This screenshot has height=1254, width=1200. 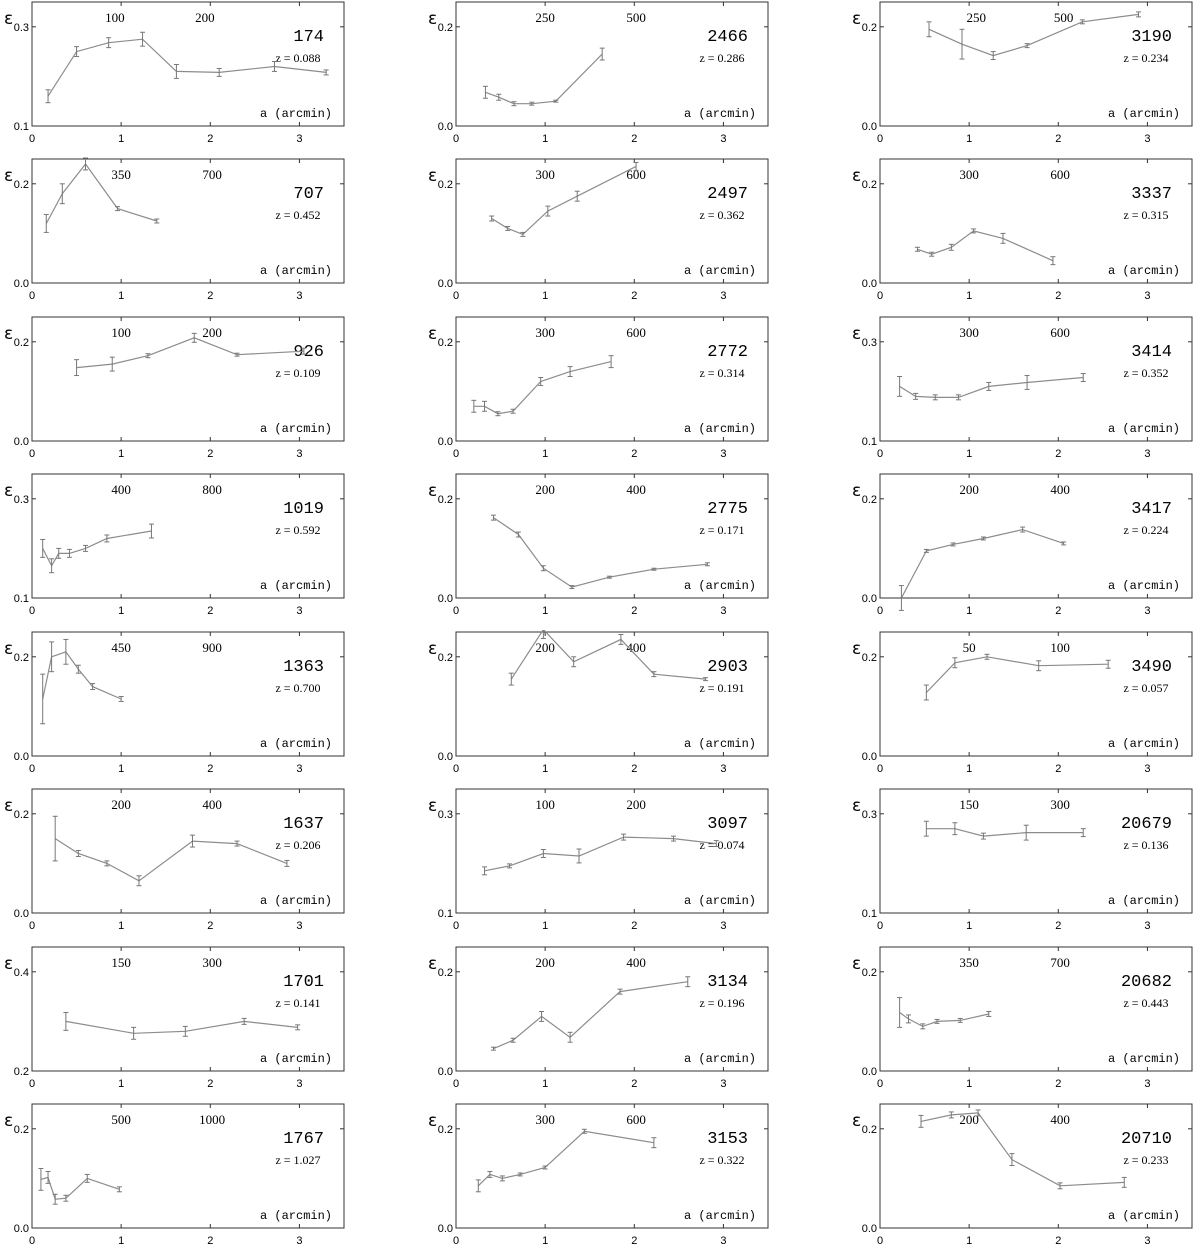 What do you see at coordinates (1151, 667) in the screenshot?
I see `cluster-name: 3490` at bounding box center [1151, 667].